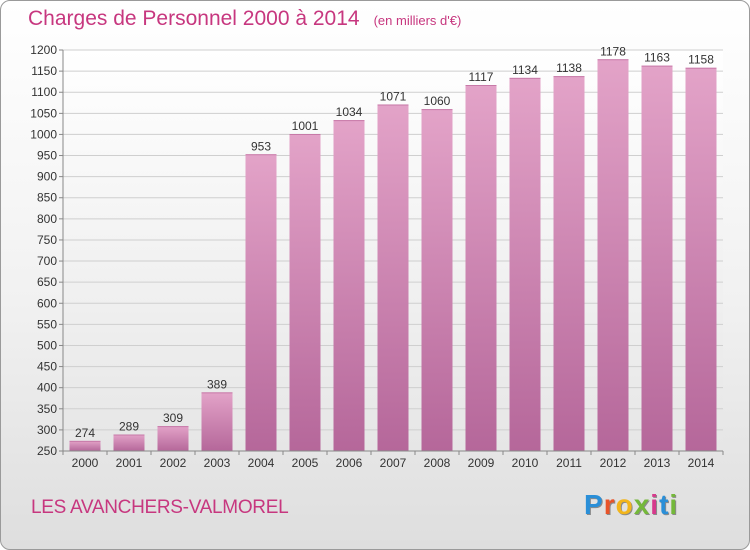 The width and height of the screenshot is (750, 550). I want to click on x-tick-label-2007: 2007, so click(393, 463).